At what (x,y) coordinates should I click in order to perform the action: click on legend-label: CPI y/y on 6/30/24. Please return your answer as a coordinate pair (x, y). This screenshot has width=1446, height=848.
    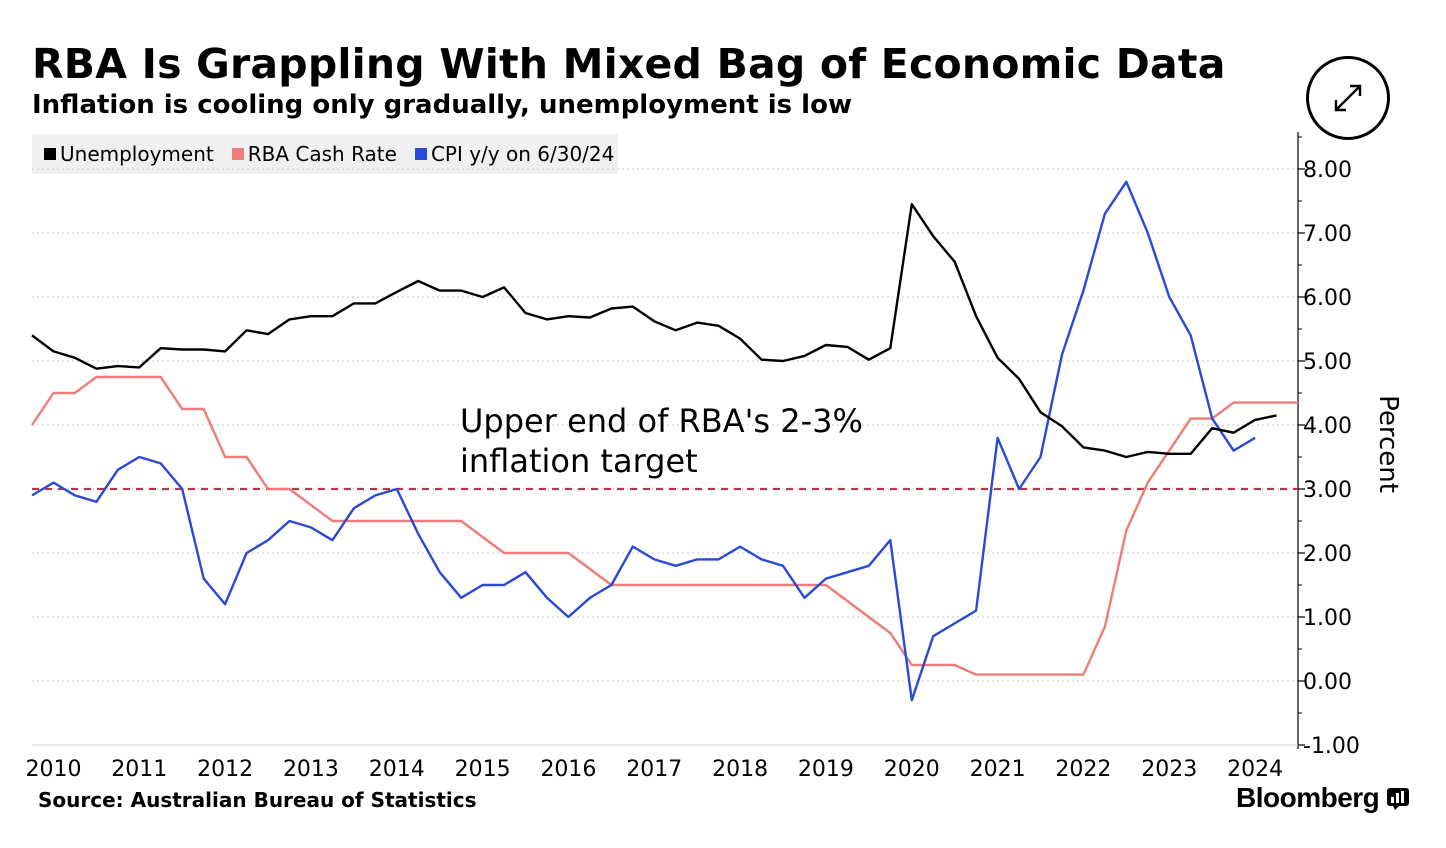
    Looking at the image, I should click on (522, 154).